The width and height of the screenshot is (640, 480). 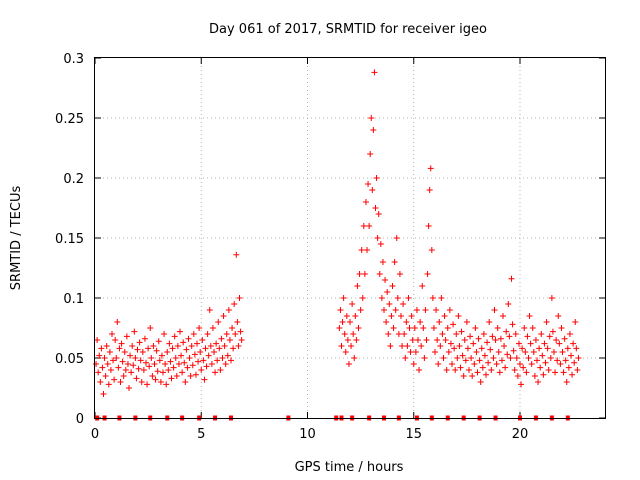 What do you see at coordinates (73, 59) in the screenshot?
I see `y-tick-label: 0.3` at bounding box center [73, 59].